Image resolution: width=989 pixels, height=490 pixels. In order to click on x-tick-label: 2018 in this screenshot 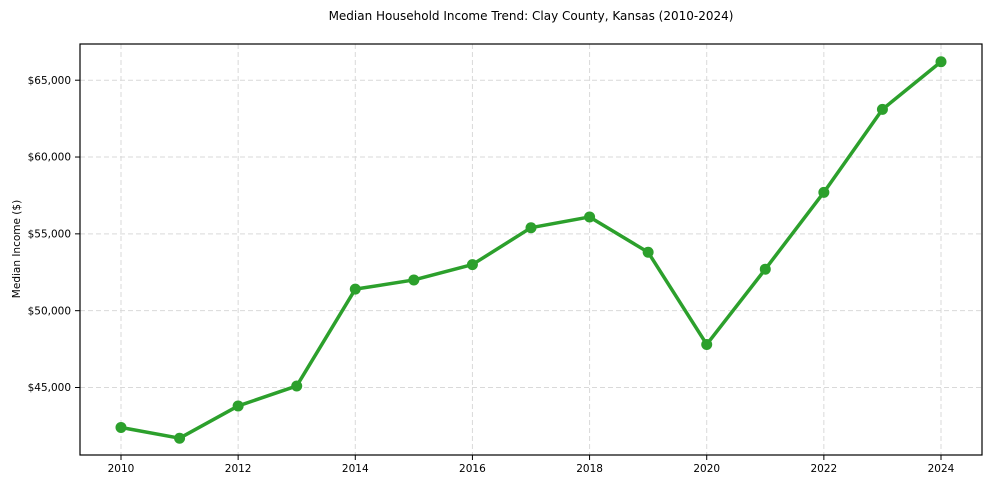, I will do `click(589, 469)`.